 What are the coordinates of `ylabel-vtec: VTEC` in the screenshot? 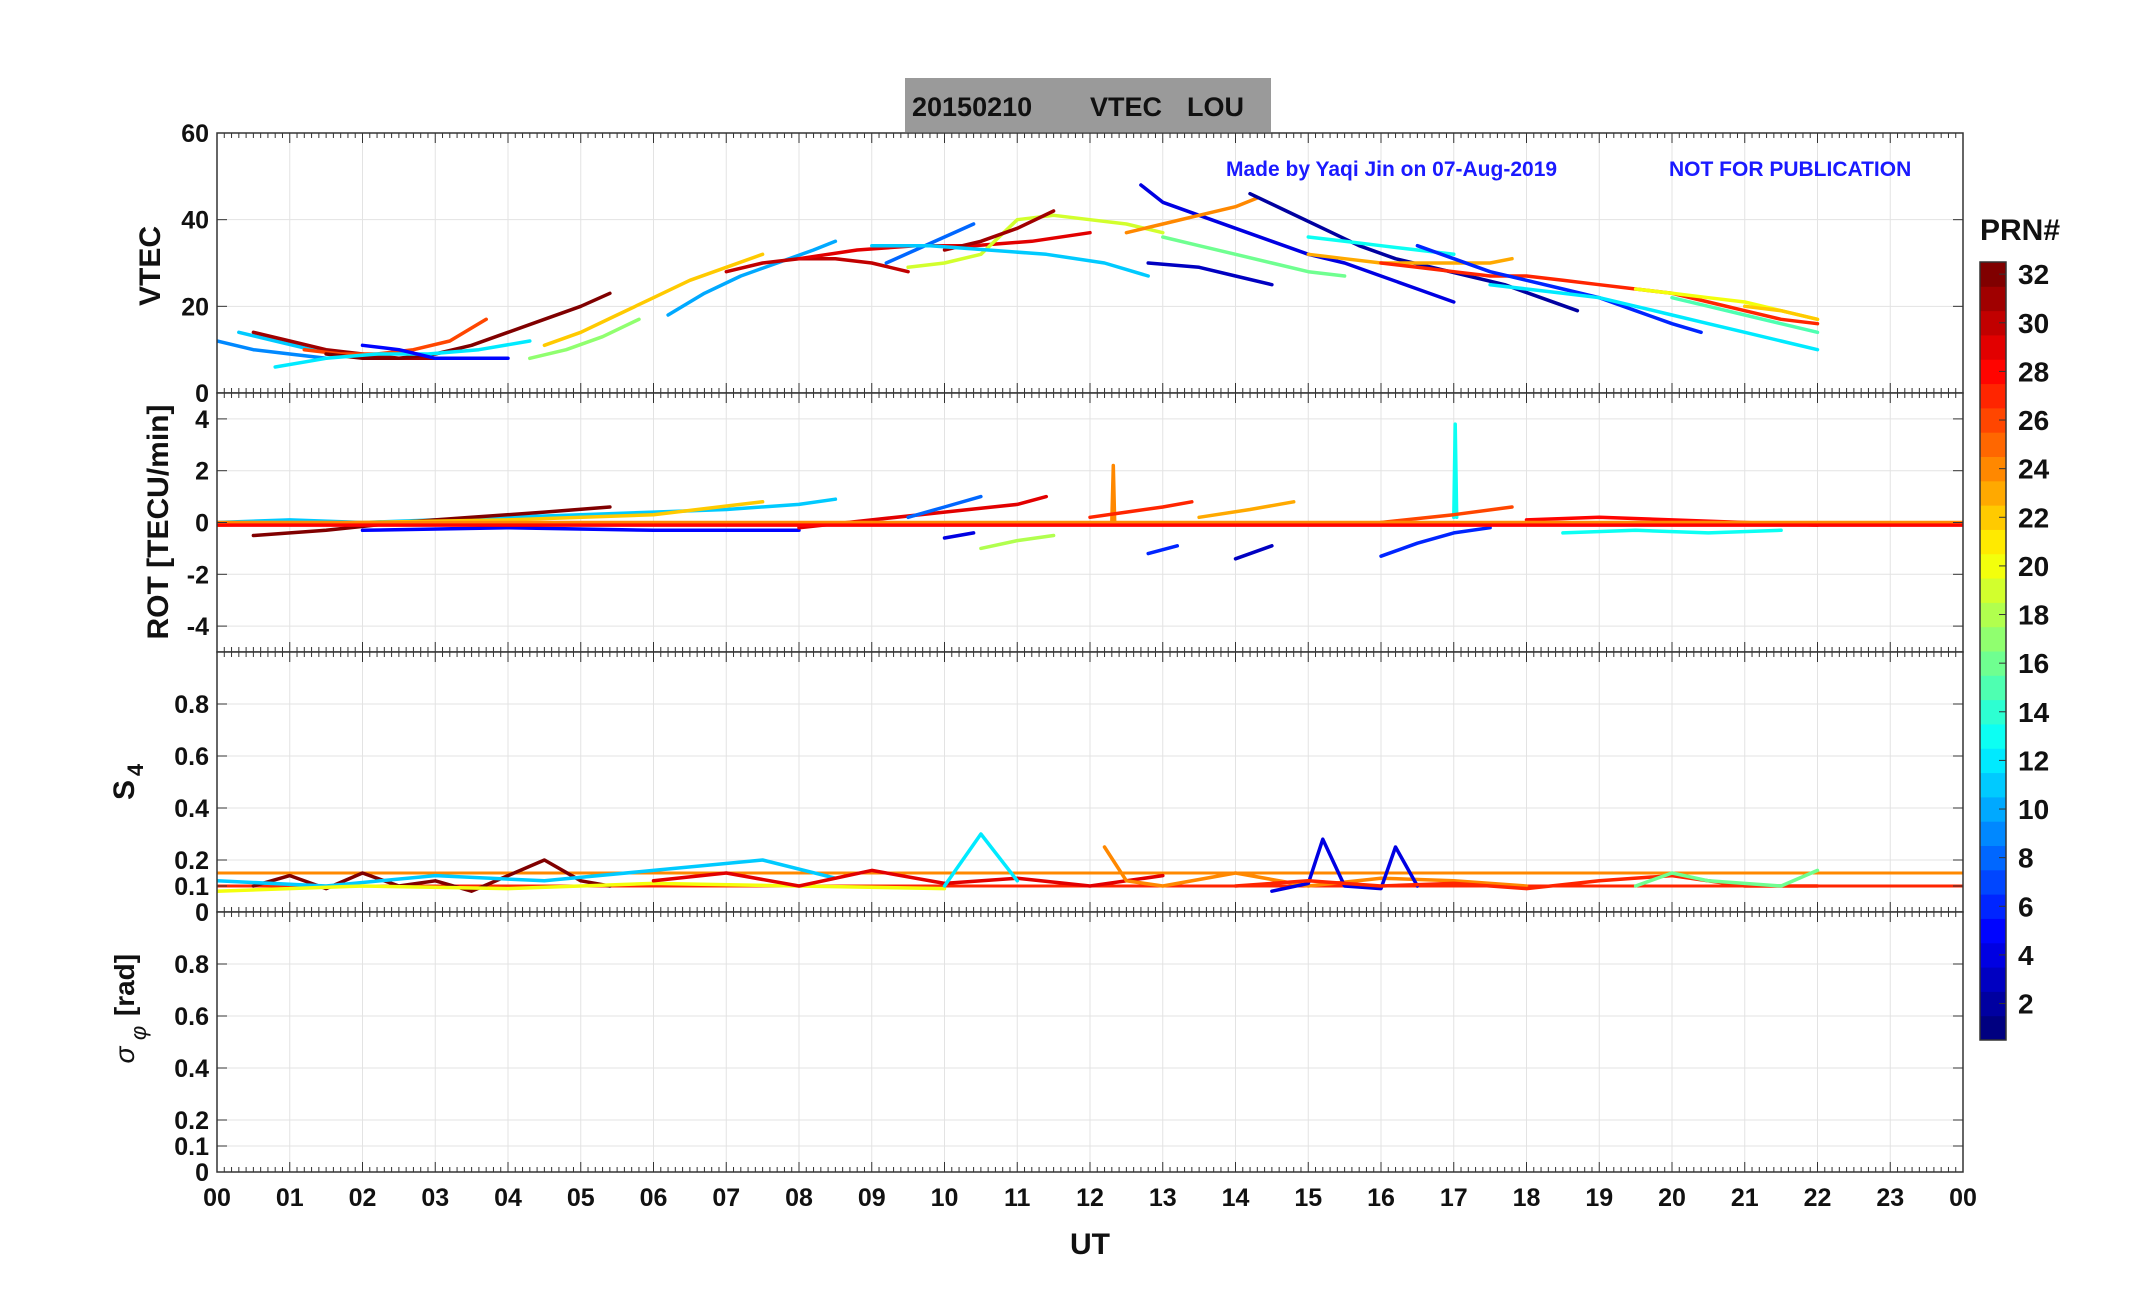 It's located at (150, 266).